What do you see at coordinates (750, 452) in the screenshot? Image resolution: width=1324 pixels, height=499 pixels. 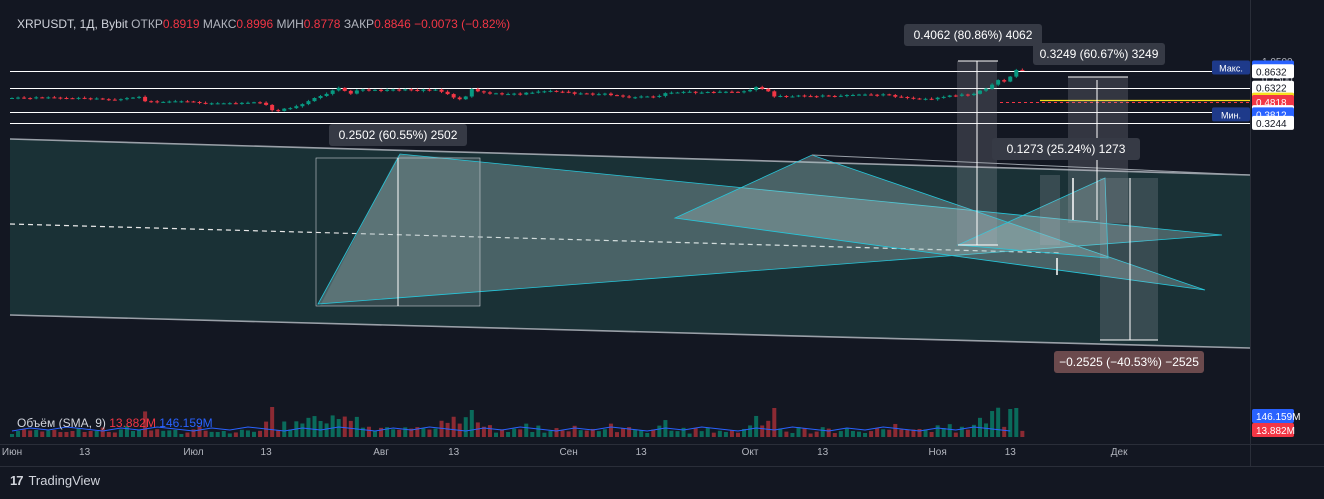 I see `x-tick-label: Окт` at bounding box center [750, 452].